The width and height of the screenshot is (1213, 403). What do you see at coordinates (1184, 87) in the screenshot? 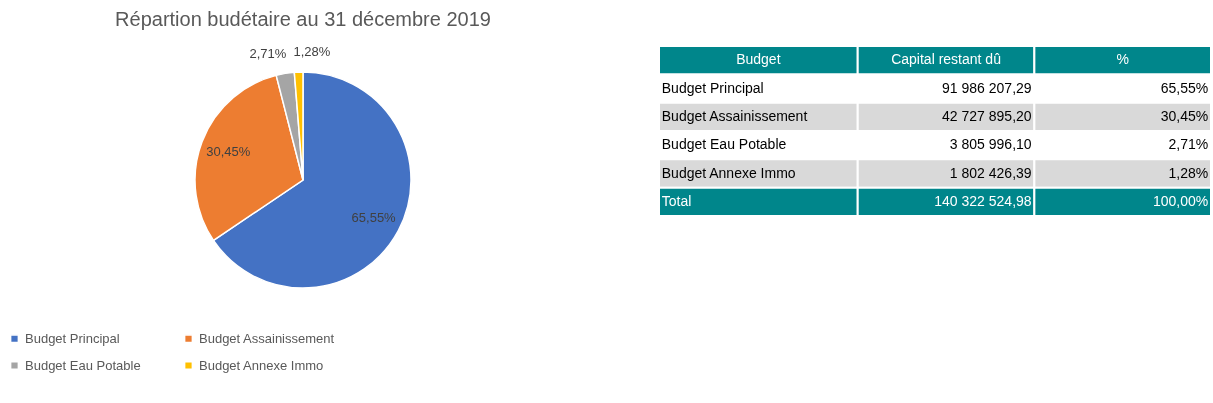
I see `text: 65,55%` at bounding box center [1184, 87].